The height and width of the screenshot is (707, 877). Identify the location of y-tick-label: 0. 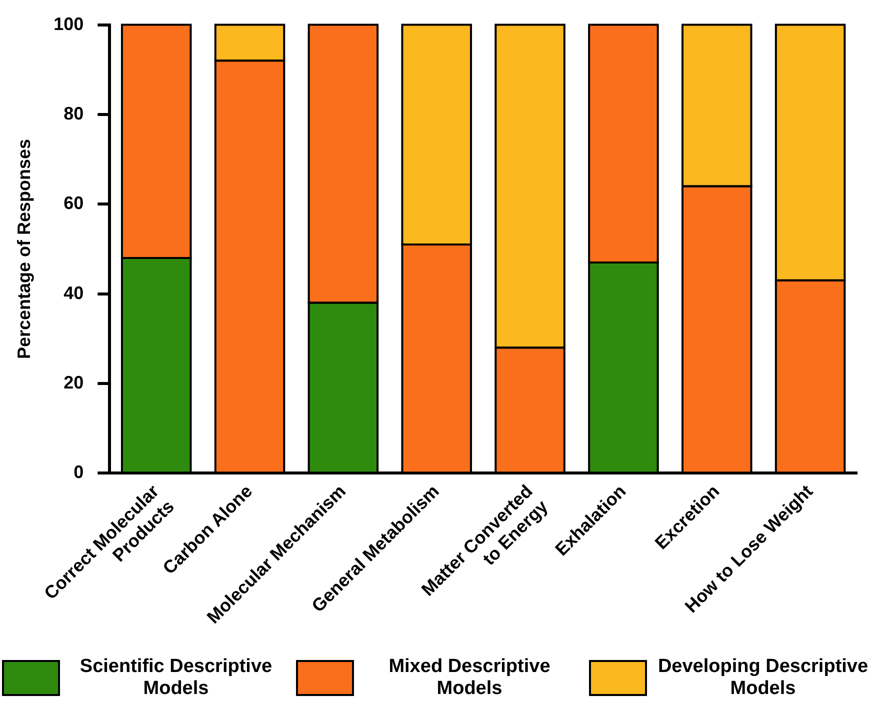
(79, 472).